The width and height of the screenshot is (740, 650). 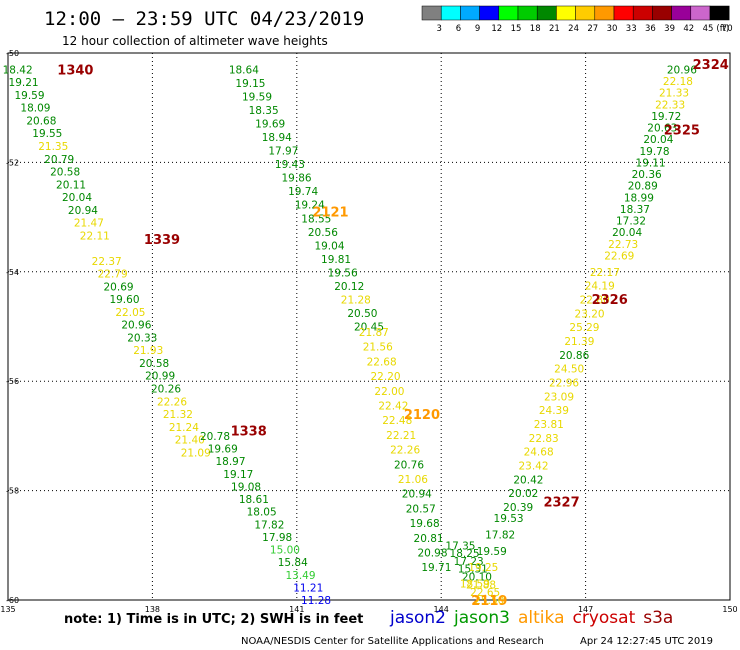 I want to click on data-label: 19.81, so click(x=336, y=260).